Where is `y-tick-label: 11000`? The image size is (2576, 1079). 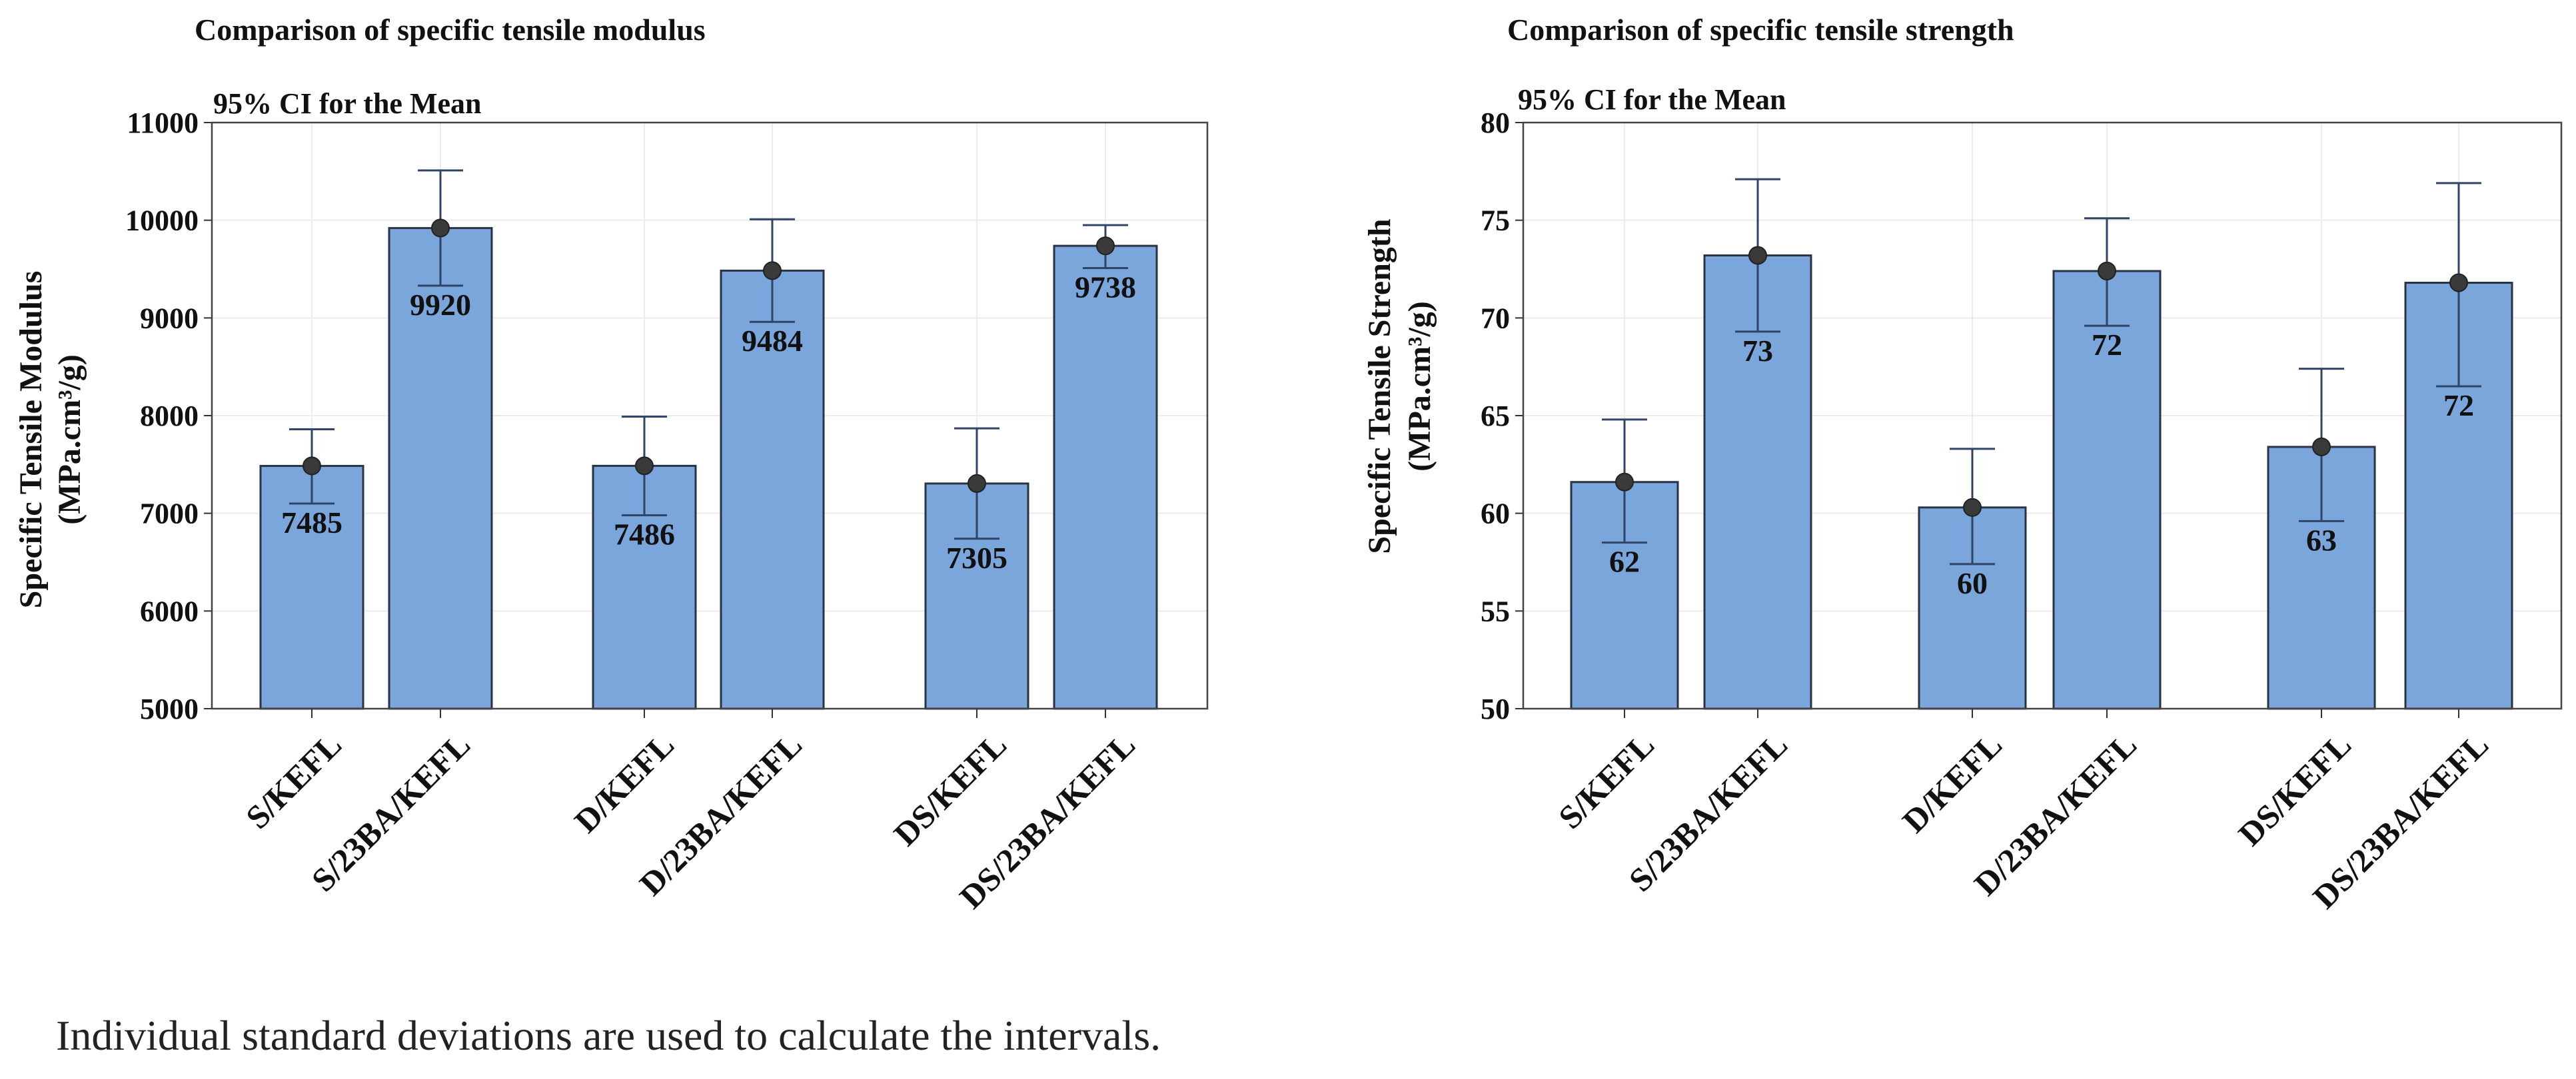 y-tick-label: 11000 is located at coordinates (163, 123).